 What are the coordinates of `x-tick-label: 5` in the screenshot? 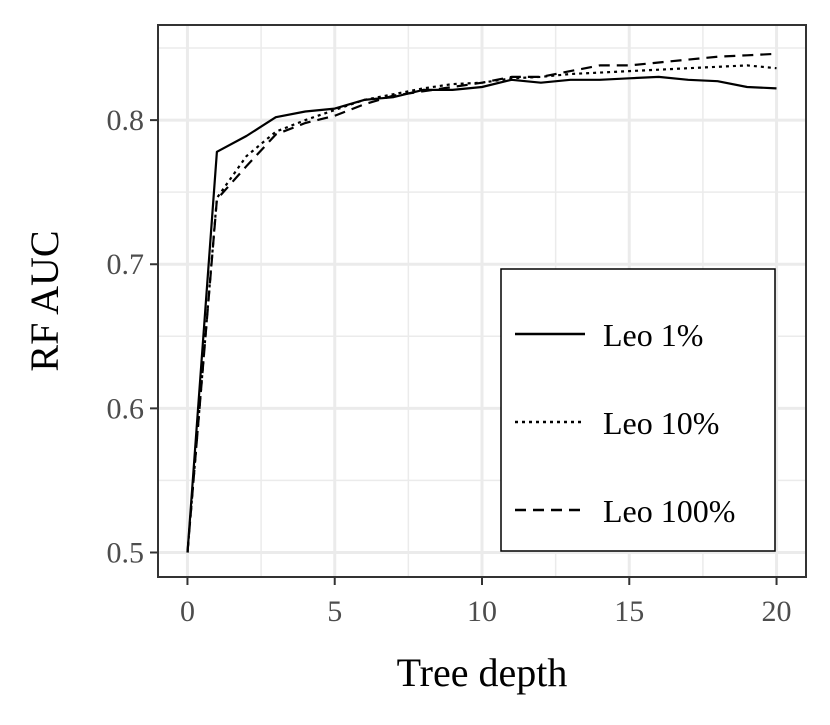 It's located at (334, 611).